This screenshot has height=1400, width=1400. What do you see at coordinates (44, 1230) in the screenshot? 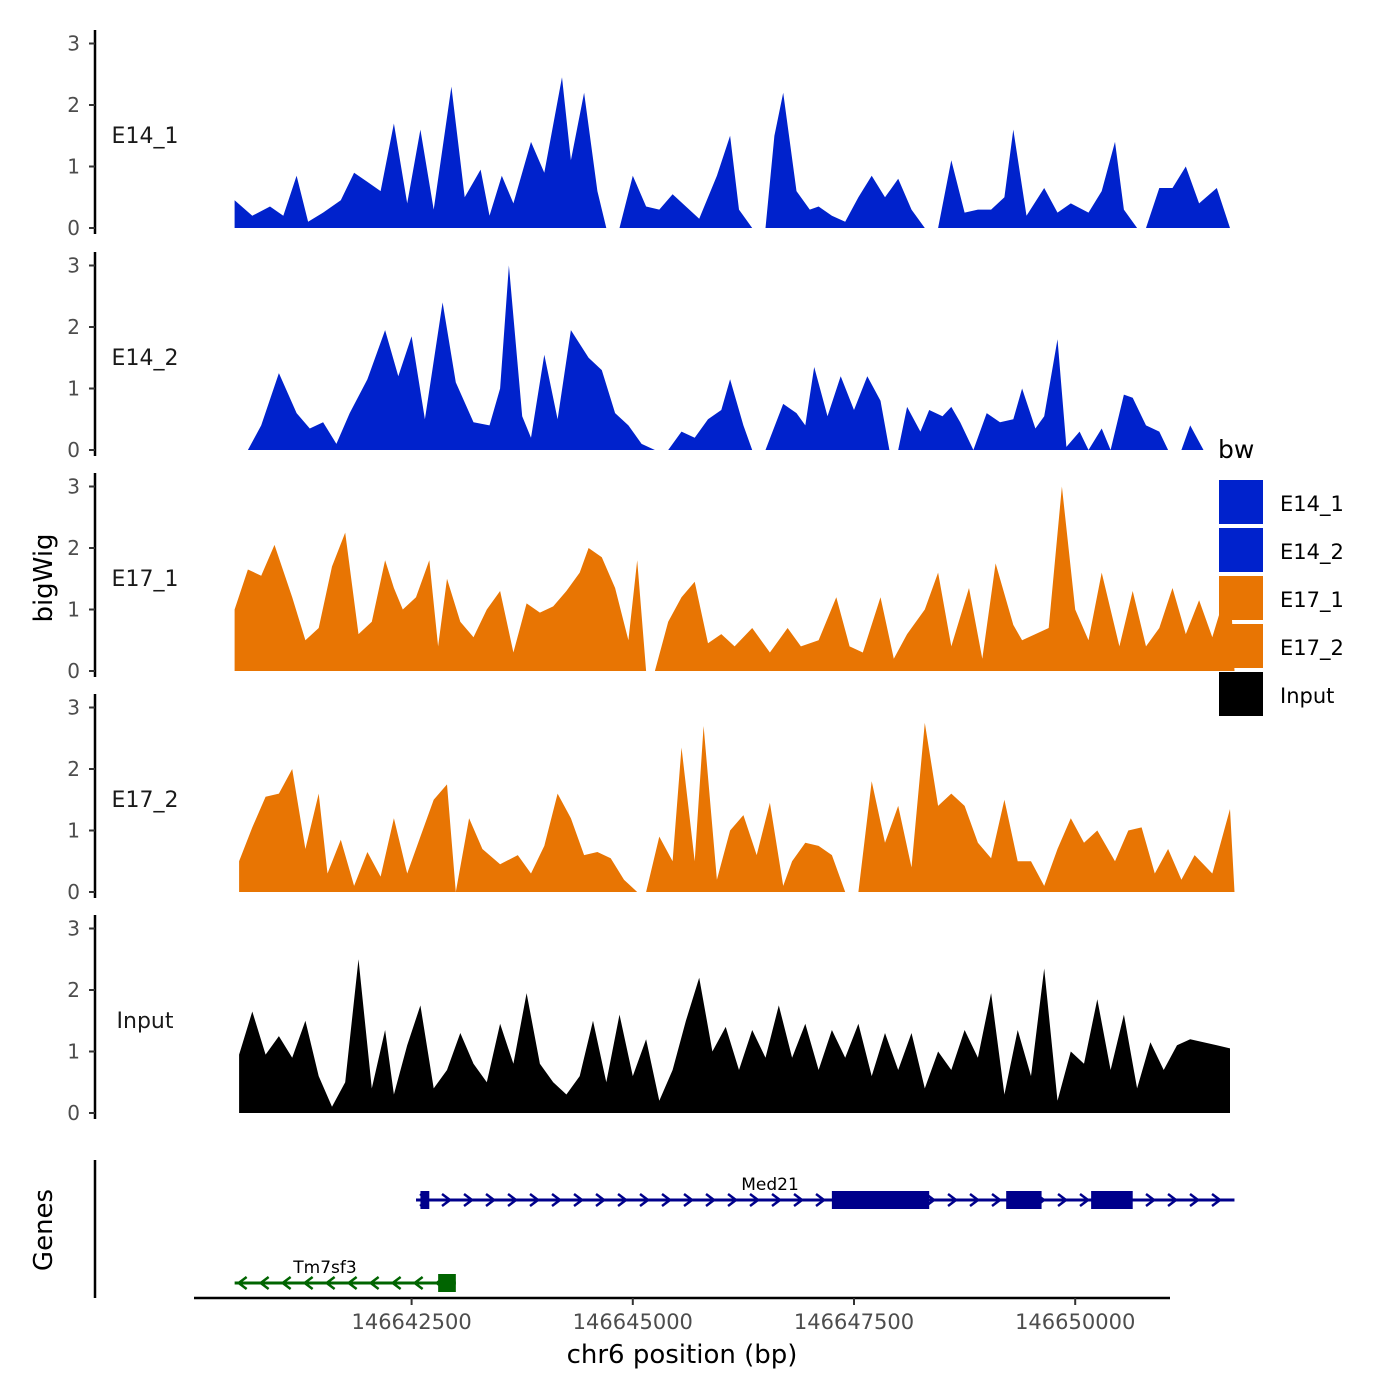
I see `genes-axis-title: Genes` at bounding box center [44, 1230].